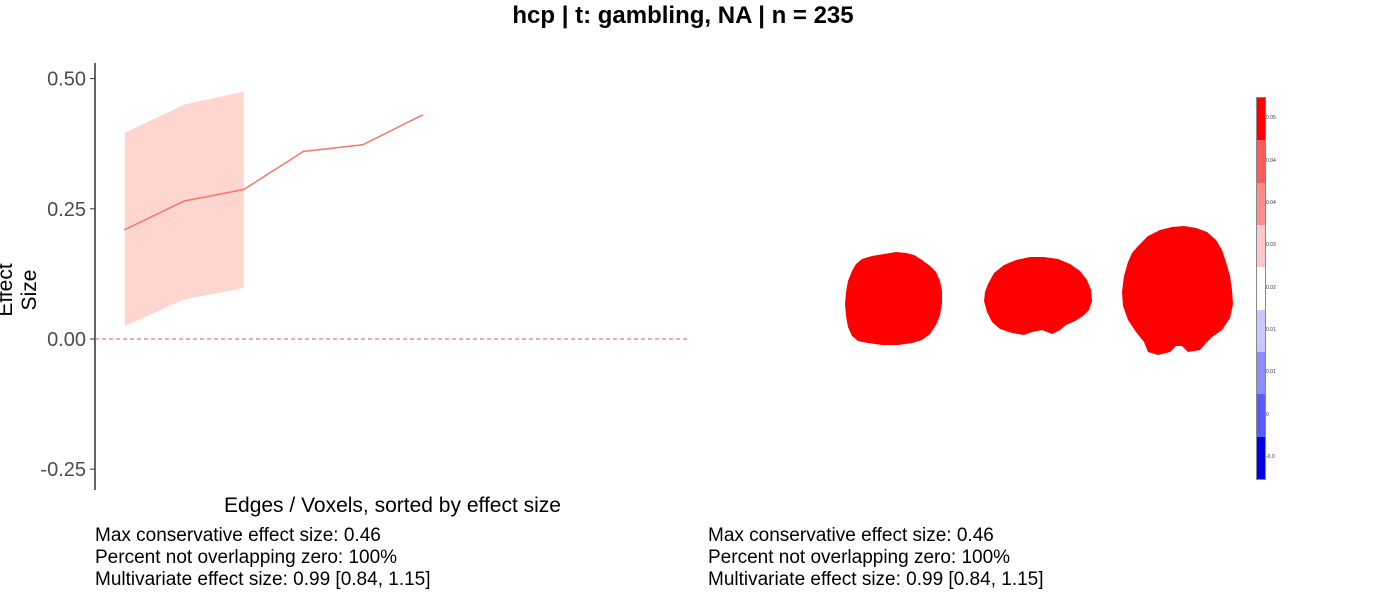 The width and height of the screenshot is (1400, 600). I want to click on confidence-ribbon, so click(184, 208).